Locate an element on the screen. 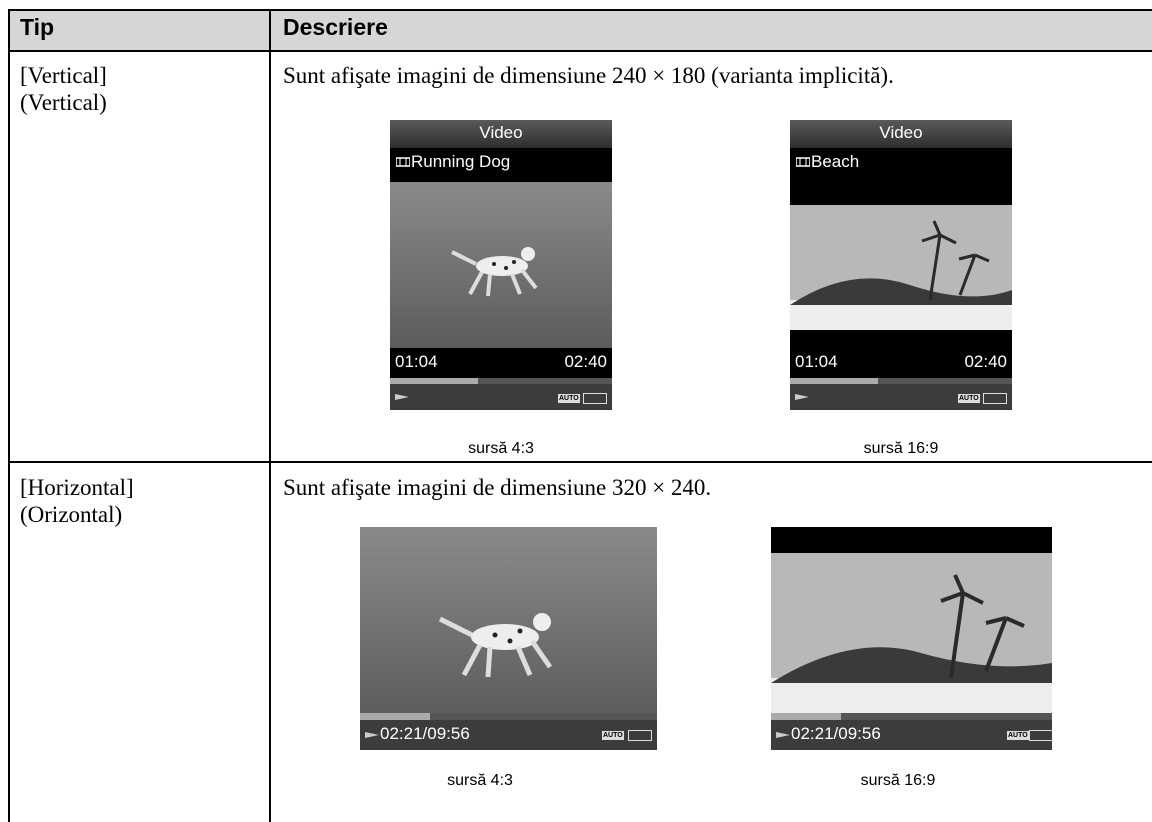 The image size is (1152, 822). header-row is located at coordinates (580, 30).